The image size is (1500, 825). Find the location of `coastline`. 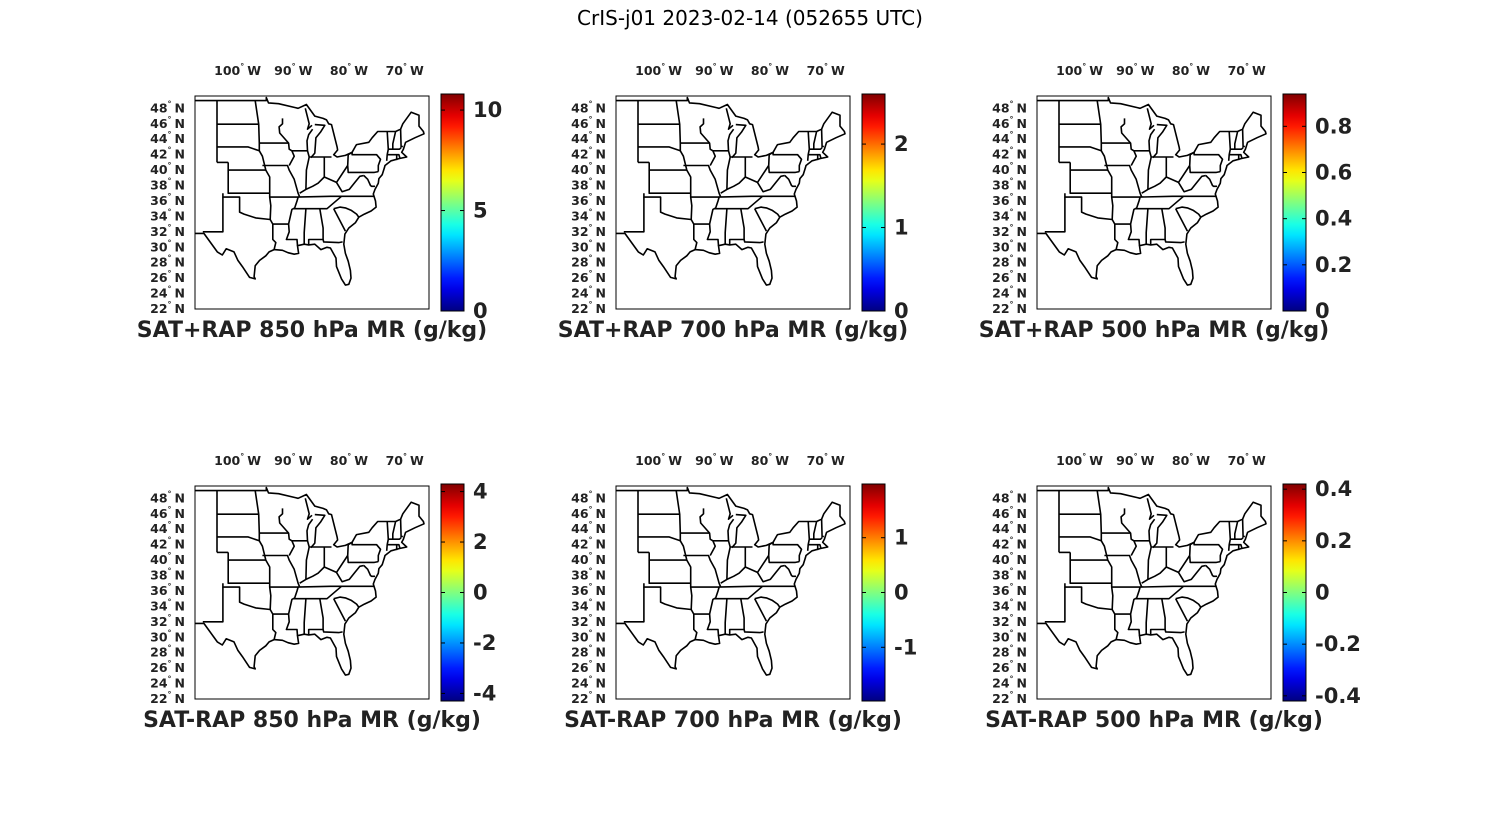

coastline is located at coordinates (310, 581).